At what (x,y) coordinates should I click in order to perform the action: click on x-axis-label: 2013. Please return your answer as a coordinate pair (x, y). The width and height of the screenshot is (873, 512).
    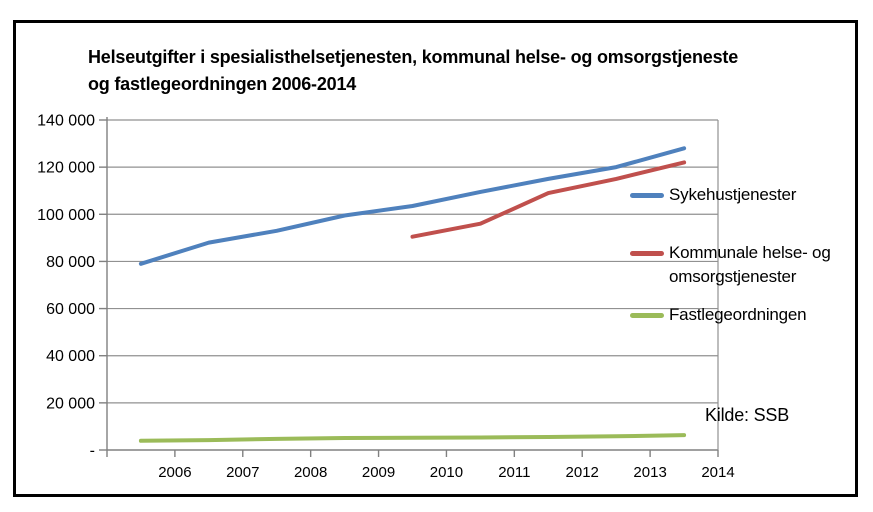
    Looking at the image, I should click on (649, 472).